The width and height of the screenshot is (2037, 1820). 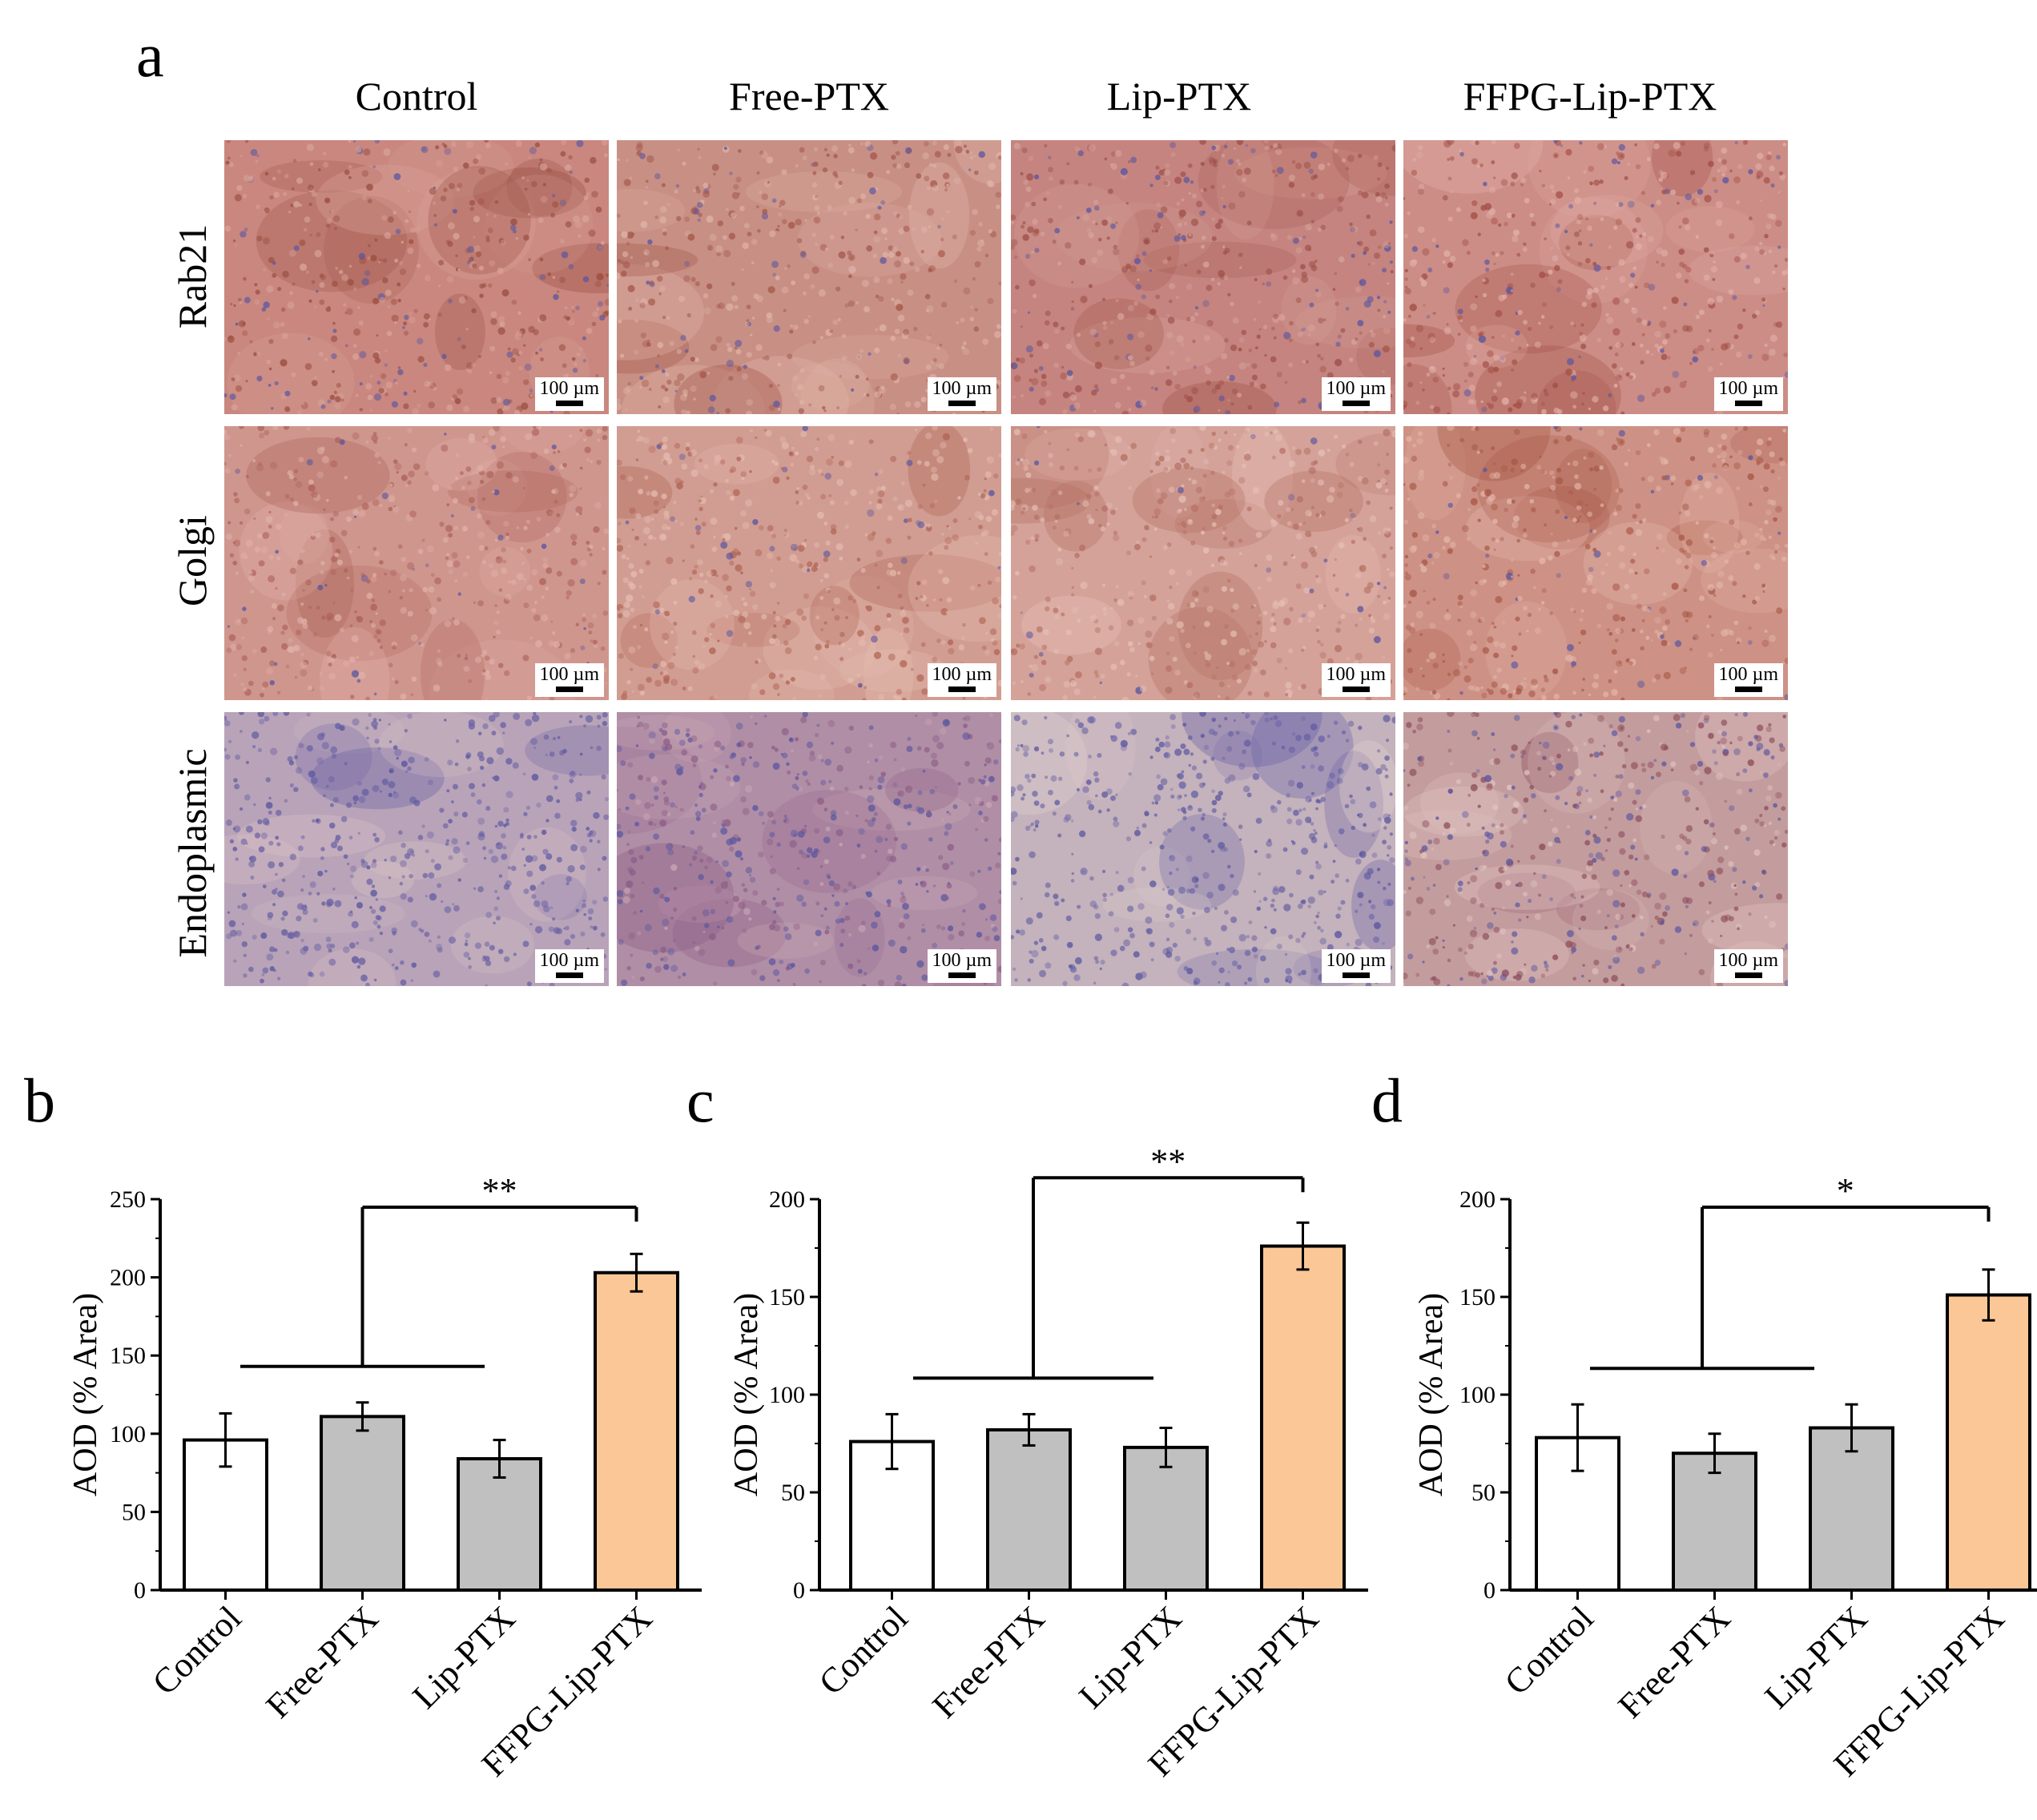 I want to click on micrograph-endoplasmic-free-ptx: 100 µm, so click(x=809, y=849).